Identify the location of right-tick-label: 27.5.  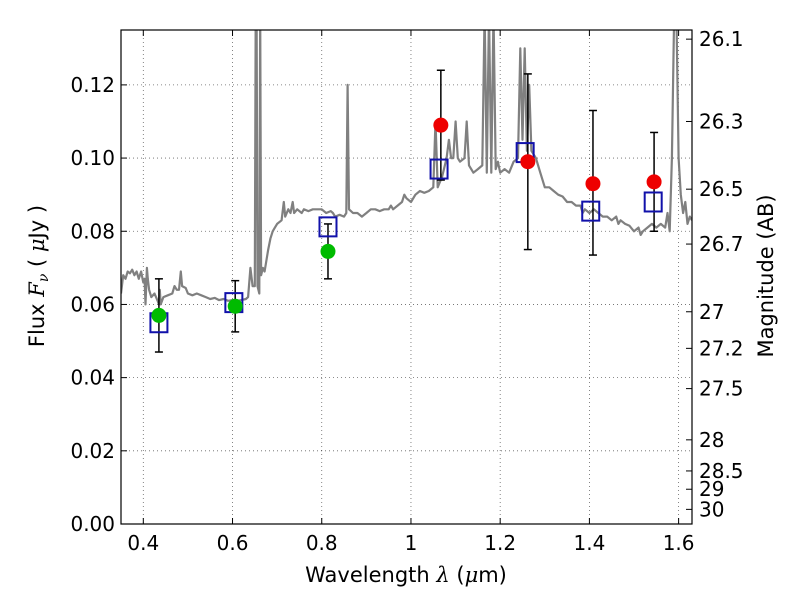
(721, 389).